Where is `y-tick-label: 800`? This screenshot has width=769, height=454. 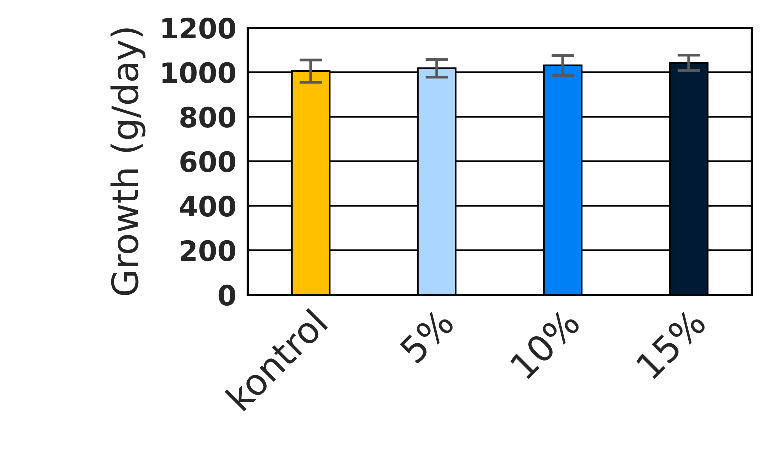 y-tick-label: 800 is located at coordinates (208, 117).